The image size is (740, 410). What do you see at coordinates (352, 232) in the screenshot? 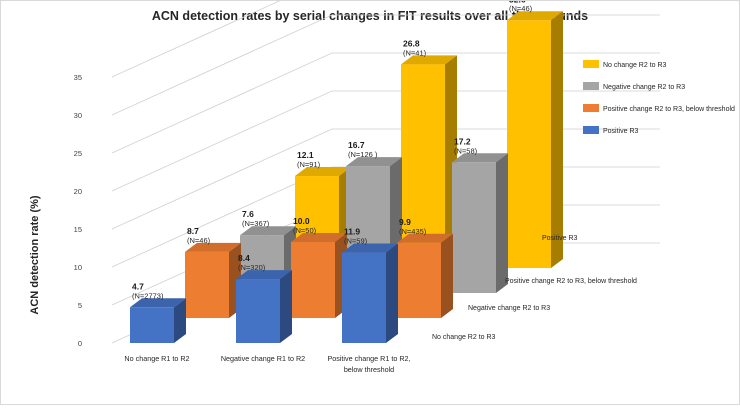
I see `data-label-value: 11.9` at bounding box center [352, 232].